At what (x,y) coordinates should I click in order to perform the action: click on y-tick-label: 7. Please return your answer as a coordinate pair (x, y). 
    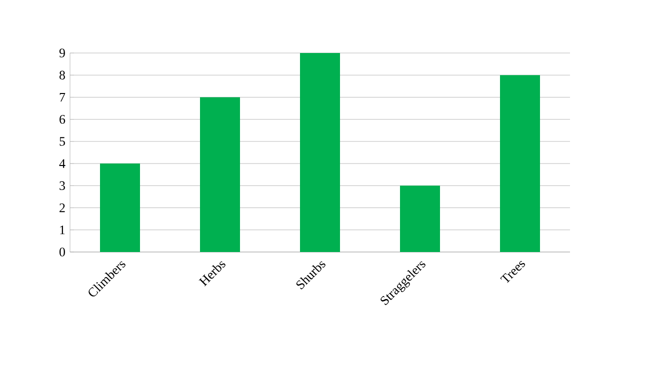
    Looking at the image, I should click on (63, 97).